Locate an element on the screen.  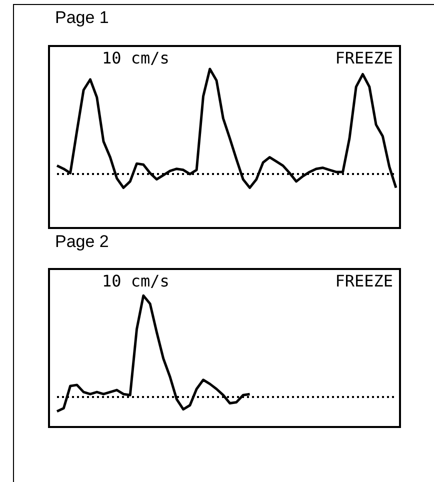
chart-title: Page 1 is located at coordinates (82, 17).